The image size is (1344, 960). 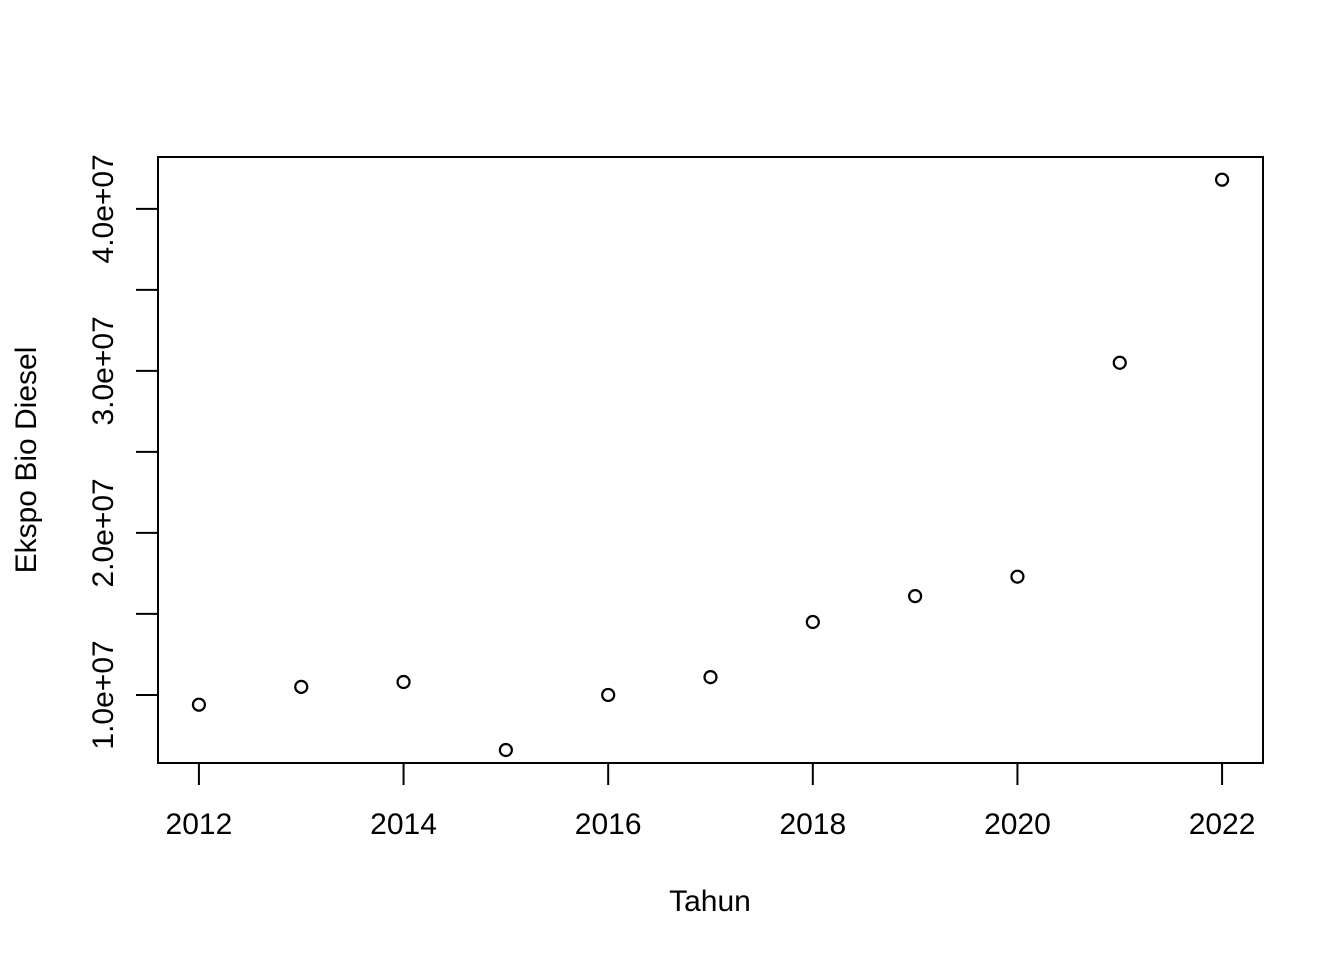 I want to click on x-tick-label: 2014, so click(x=403, y=824).